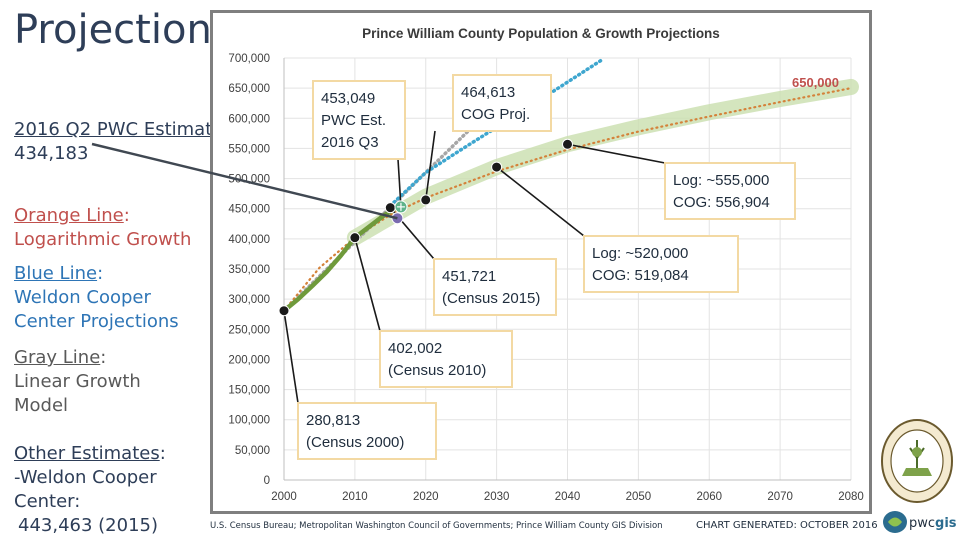 Image resolution: width=960 pixels, height=540 pixels. I want to click on estimate-note: 2016 Q2 PWC Estimate: 434,183, so click(121, 142).